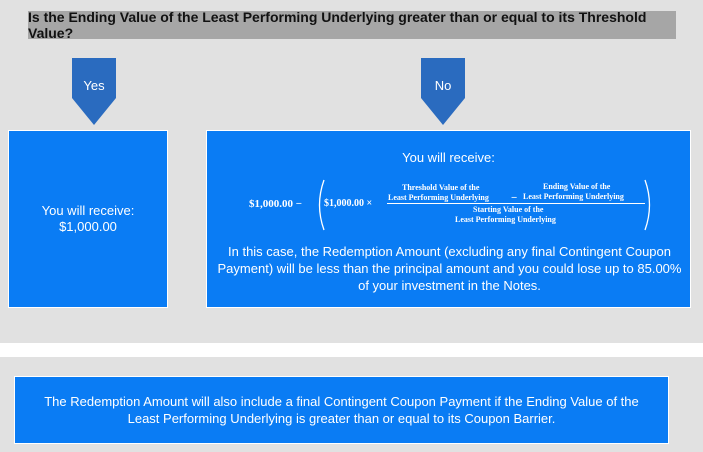 This screenshot has height=452, width=703. What do you see at coordinates (88, 226) in the screenshot?
I see `yes-amount: $1,000.00` at bounding box center [88, 226].